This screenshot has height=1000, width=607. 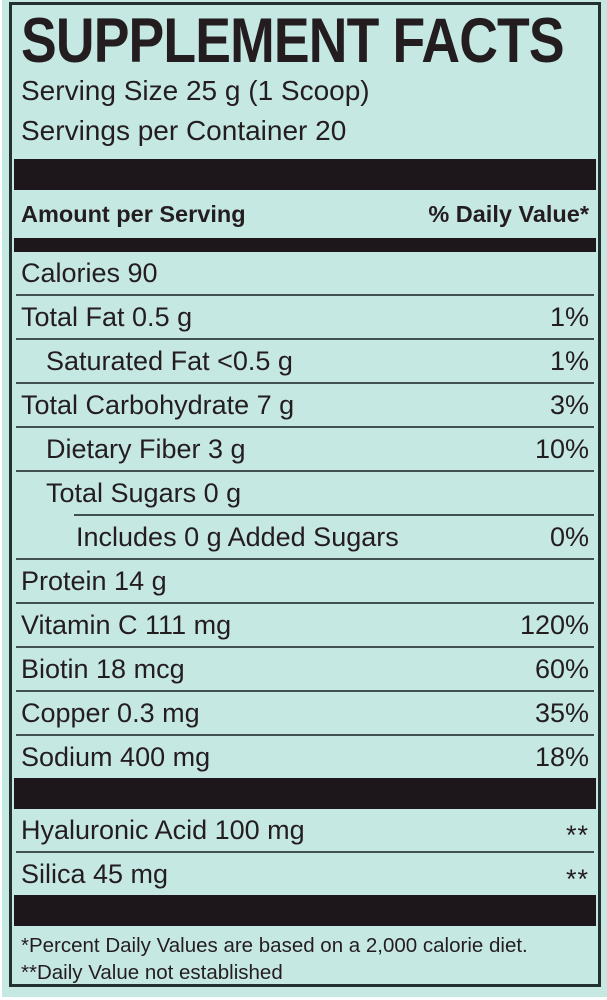 I want to click on nutrient-row: Protein 14 g, so click(x=305, y=581).